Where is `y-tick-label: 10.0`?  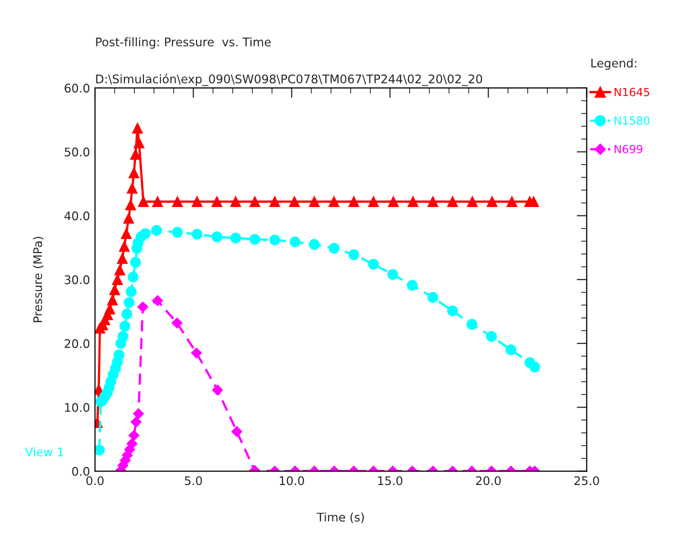
y-tick-label: 10.0 is located at coordinates (77, 407).